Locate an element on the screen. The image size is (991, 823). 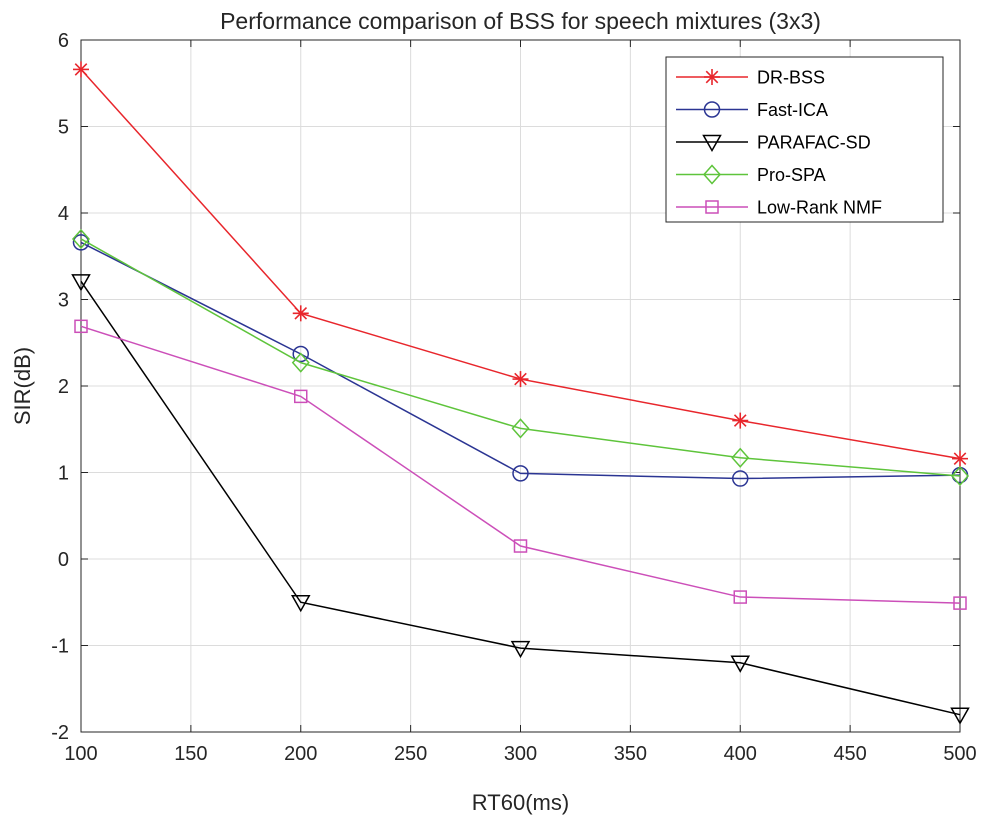
legend-label: PARAFAC-SD is located at coordinates (814, 143).